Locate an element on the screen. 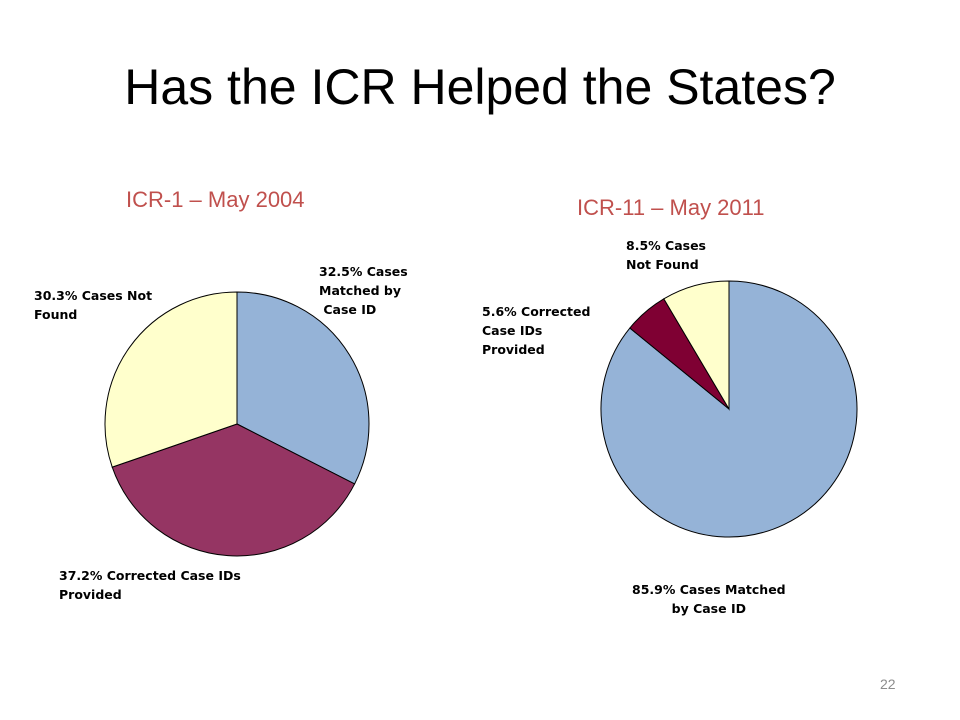  slice-label-line: 5.6% Corrected is located at coordinates (536, 311).